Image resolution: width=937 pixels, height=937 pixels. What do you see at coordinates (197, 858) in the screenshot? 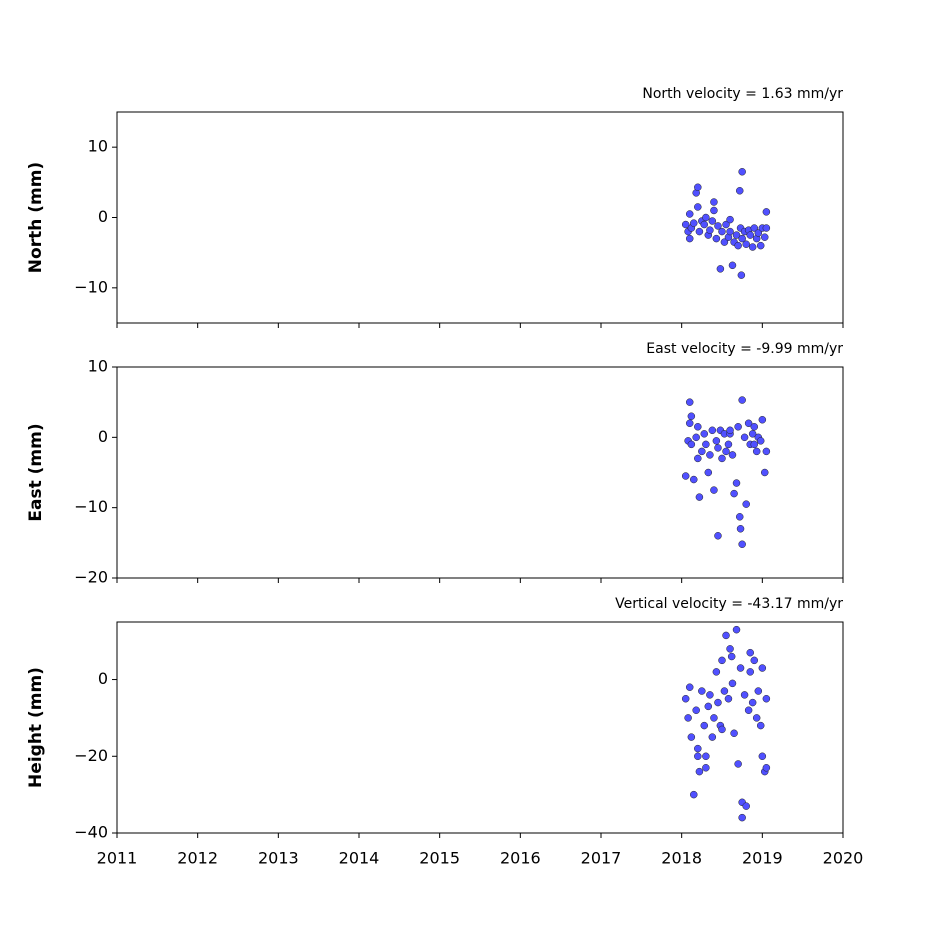
I see `x-tick-label: 2012` at bounding box center [197, 858].